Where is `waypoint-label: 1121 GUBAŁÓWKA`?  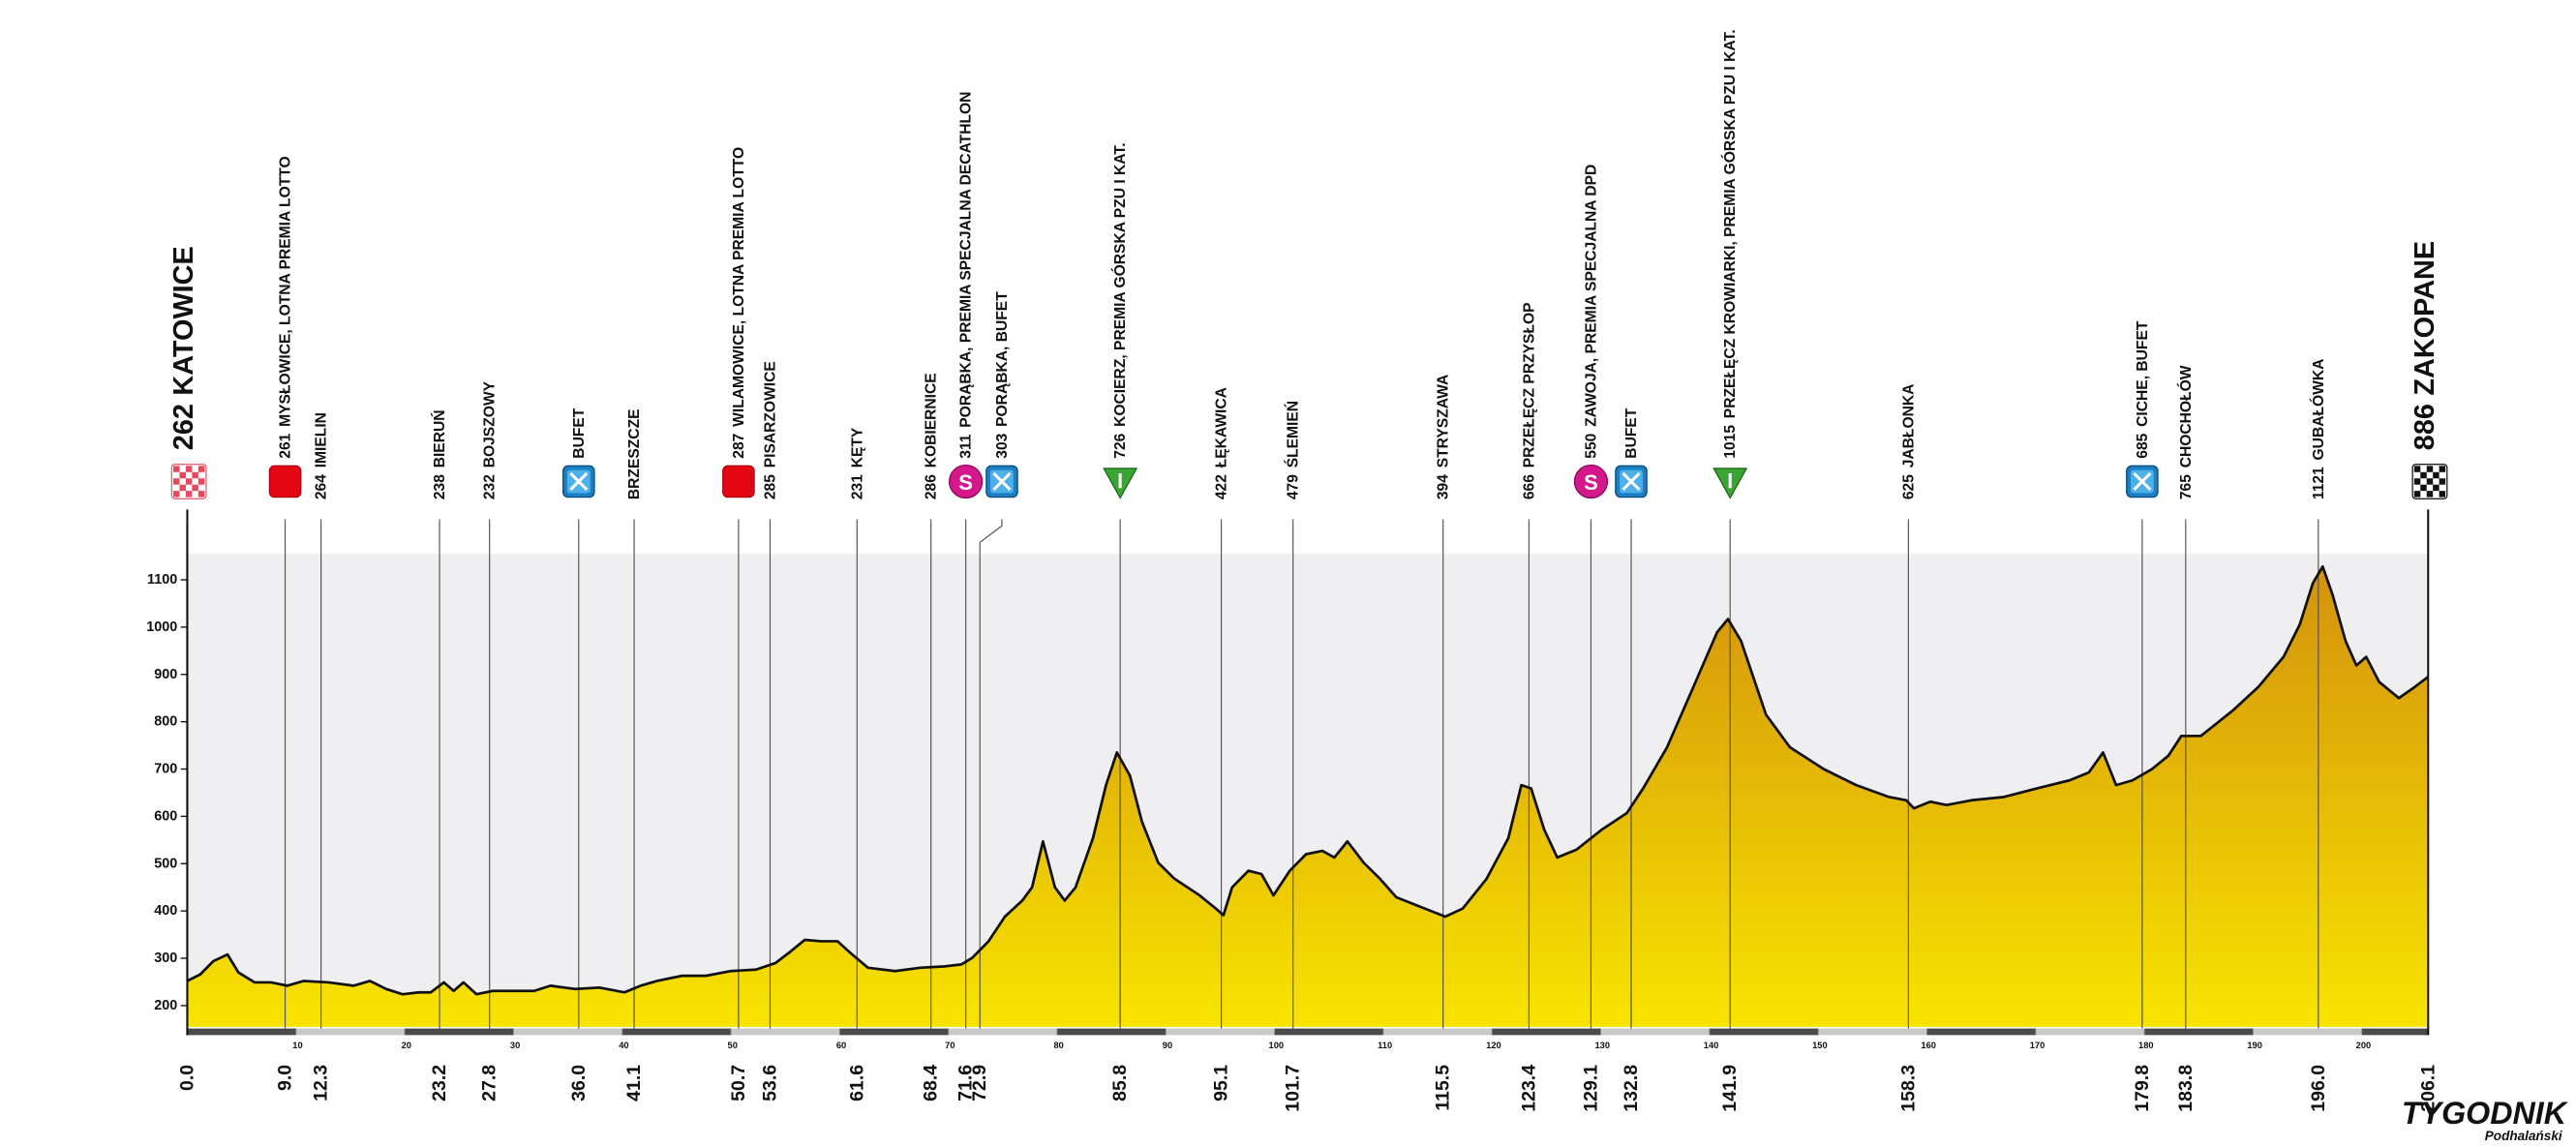
waypoint-label: 1121 GUBAŁÓWKA is located at coordinates (2317, 429).